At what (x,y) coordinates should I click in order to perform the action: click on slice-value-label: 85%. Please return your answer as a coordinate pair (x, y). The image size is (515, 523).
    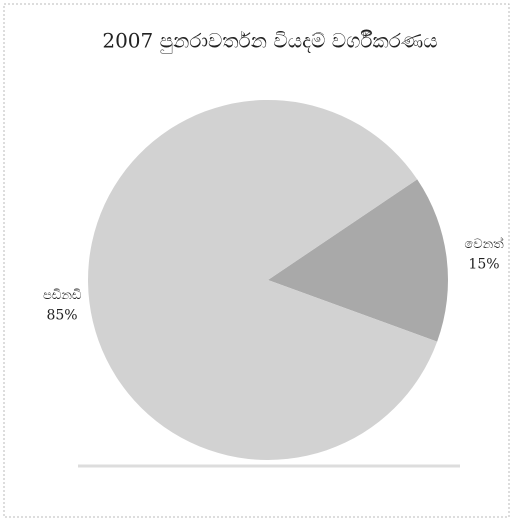
    Looking at the image, I should click on (61, 316).